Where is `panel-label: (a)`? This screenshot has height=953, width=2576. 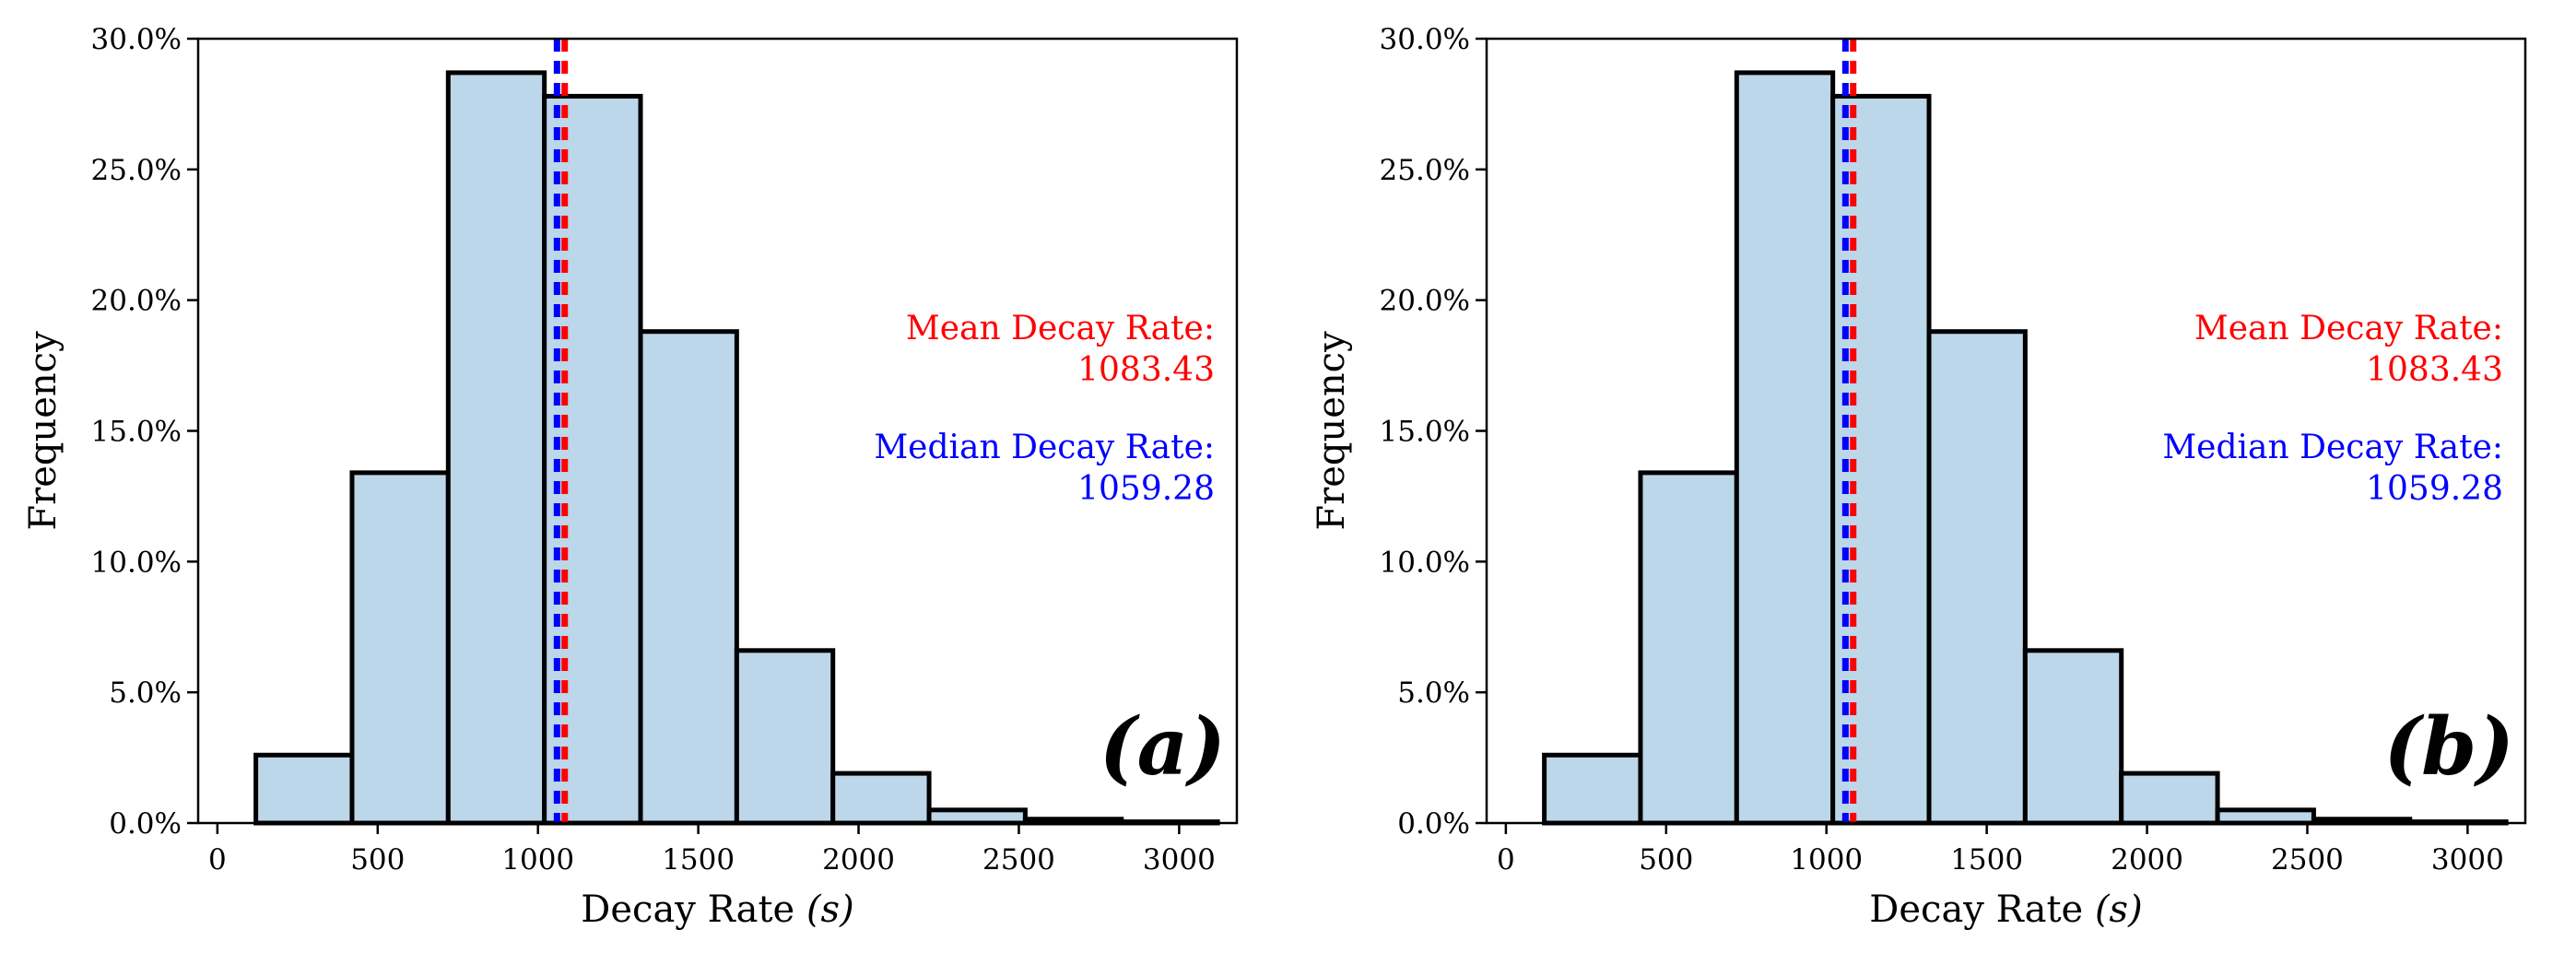
panel-label: (a) is located at coordinates (1163, 747).